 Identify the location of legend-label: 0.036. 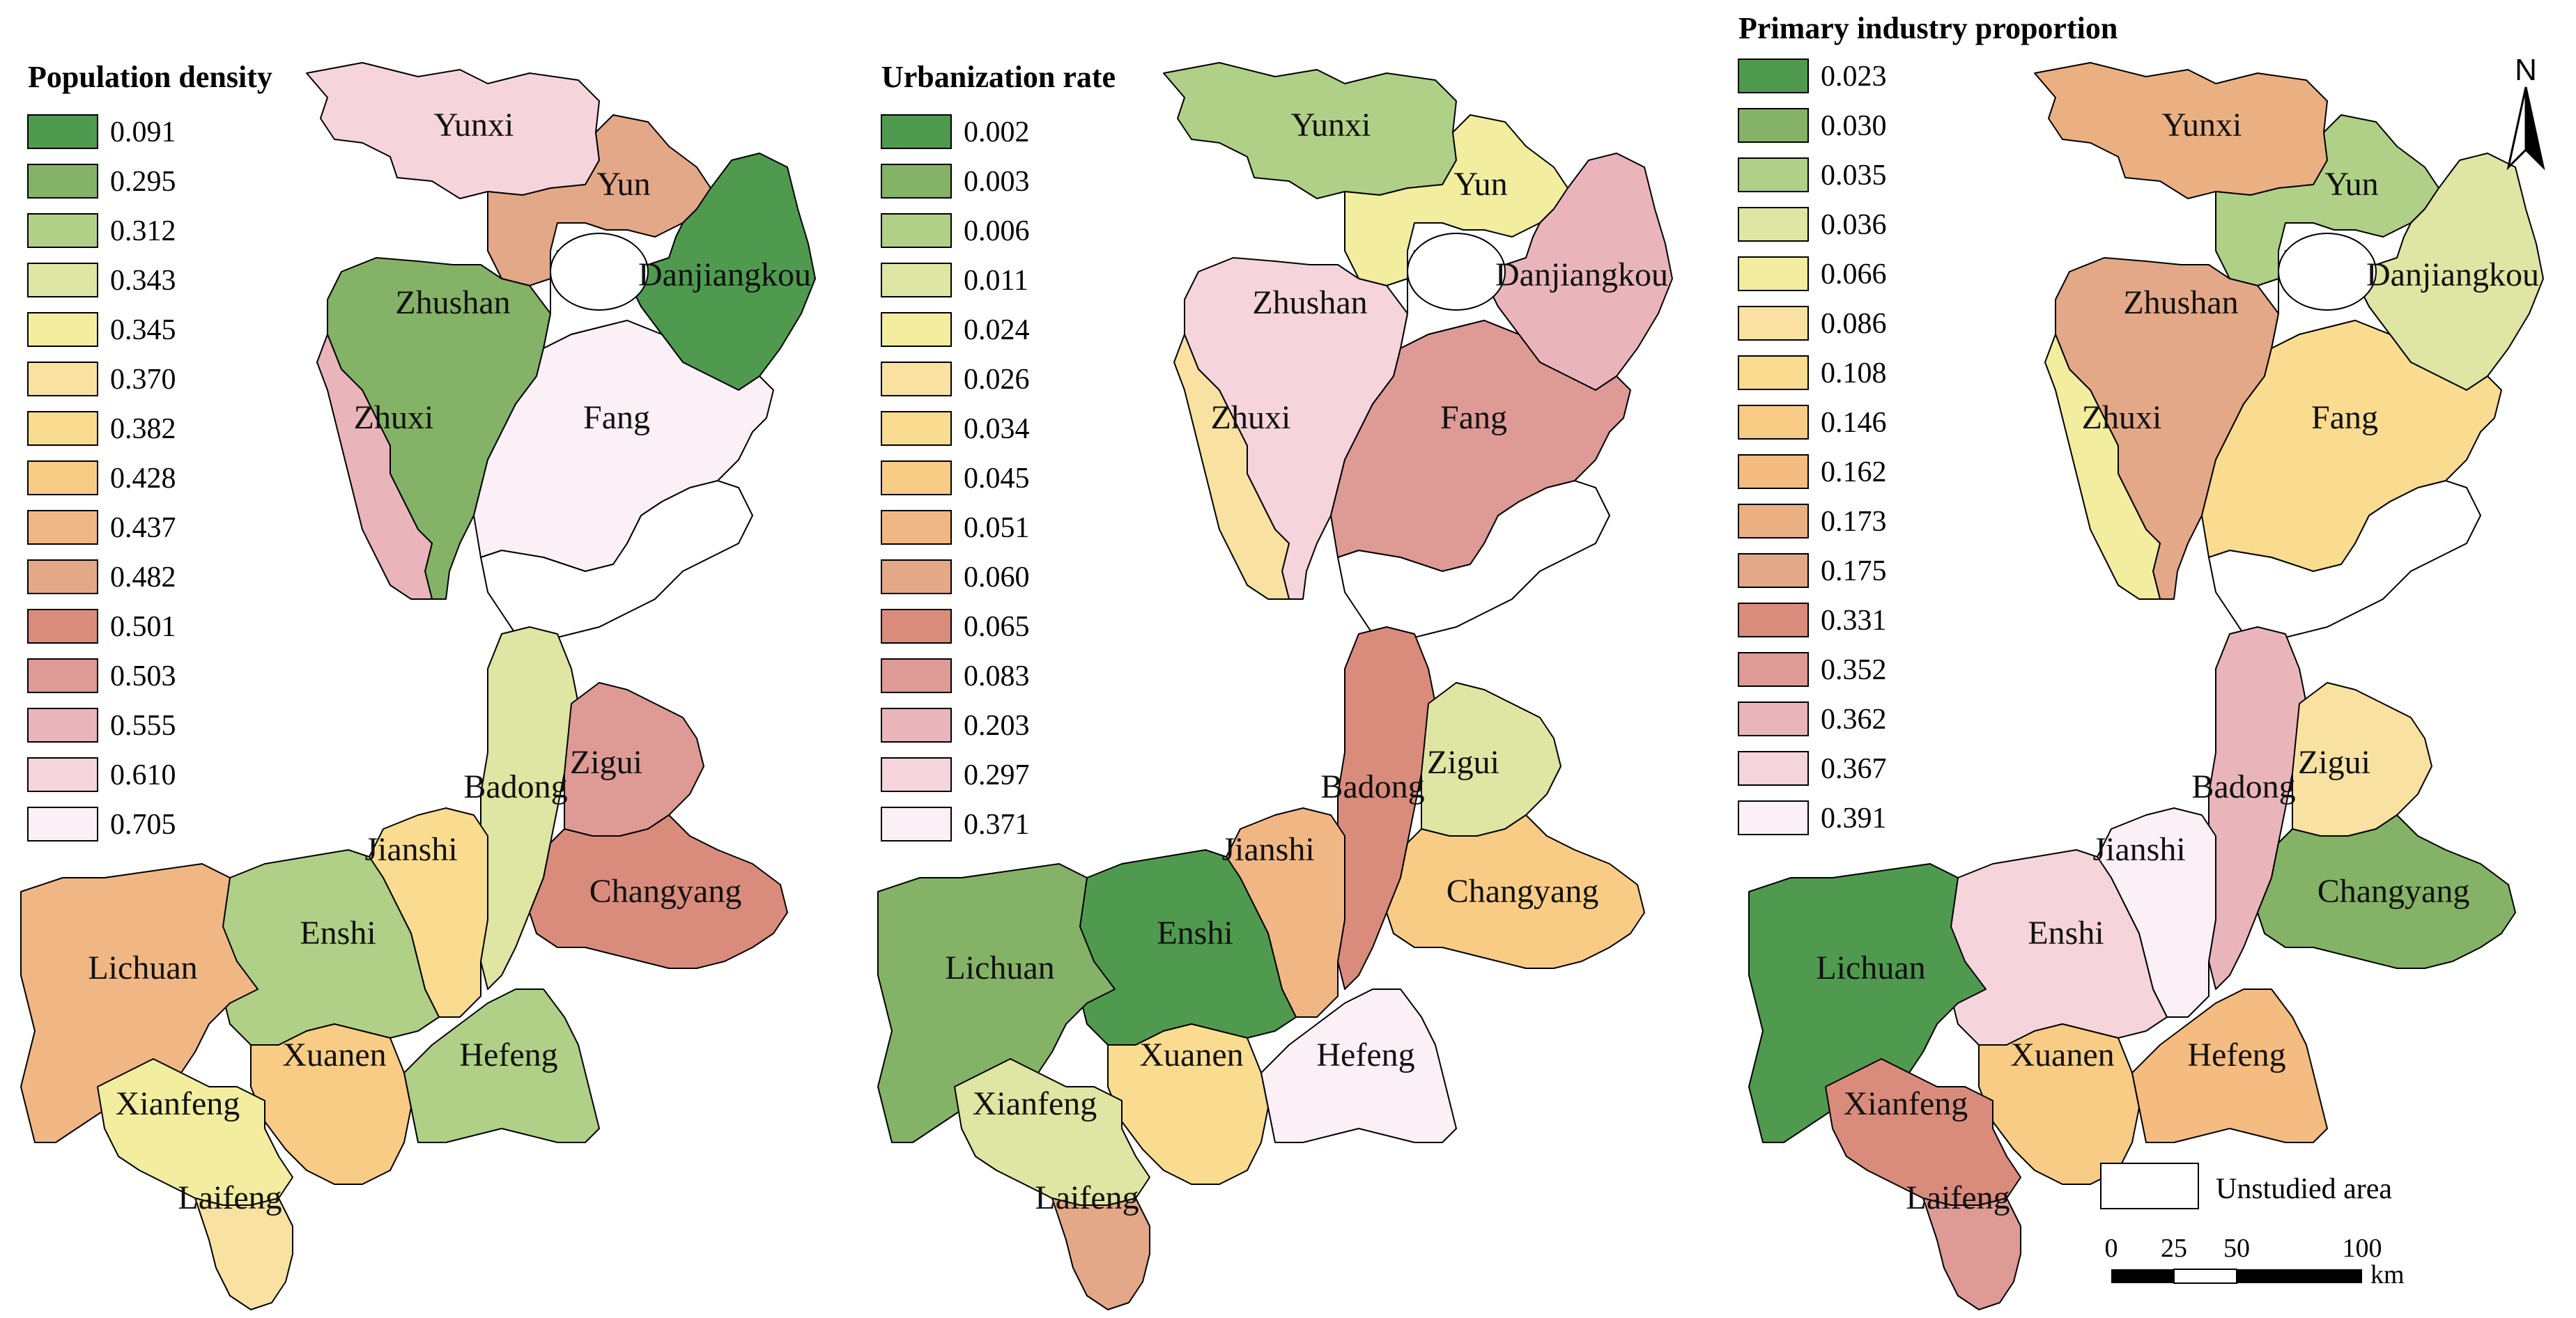
(1854, 225).